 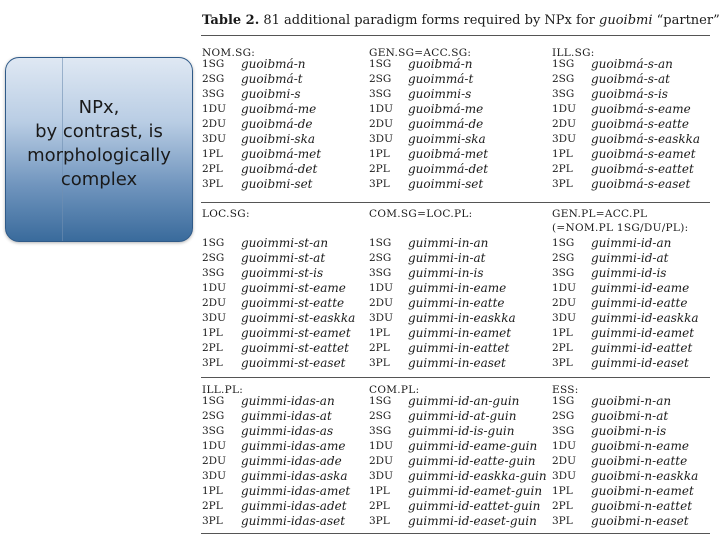 I want to click on paradigm-form: guoibmá-s-at, so click(x=630, y=79).